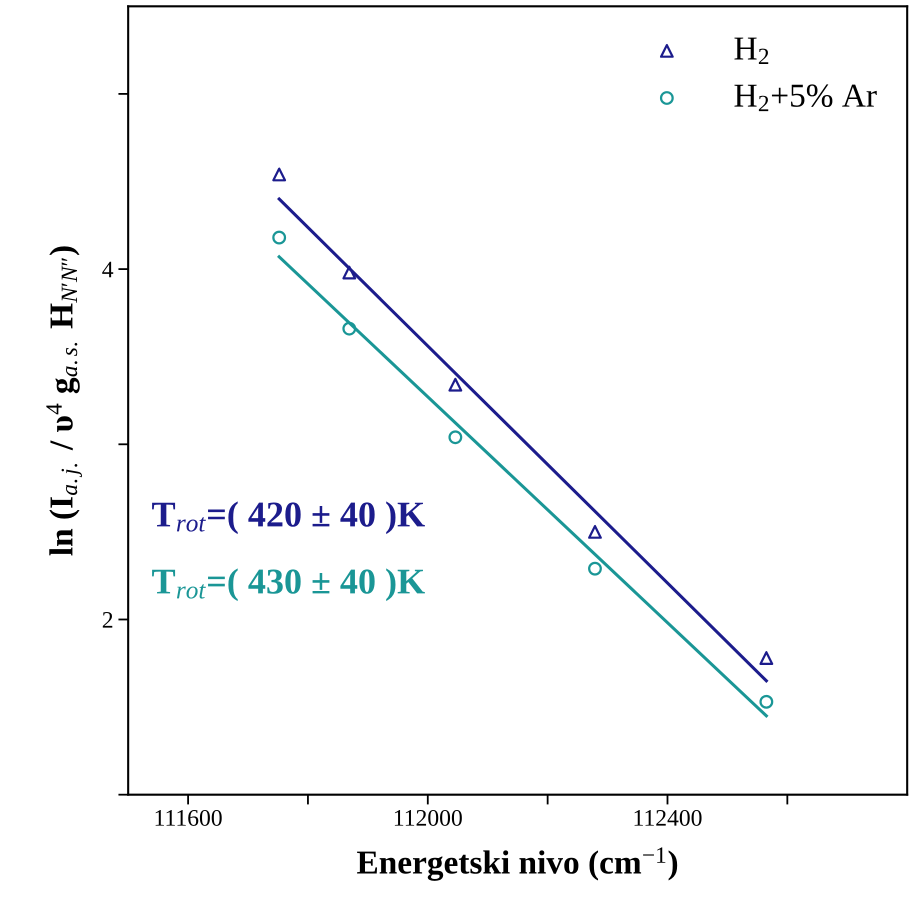 Image resolution: width=909 pixels, height=901 pixels. What do you see at coordinates (288, 517) in the screenshot?
I see `annotation: T$_{rot}$=( 420 ± 40 )K` at bounding box center [288, 517].